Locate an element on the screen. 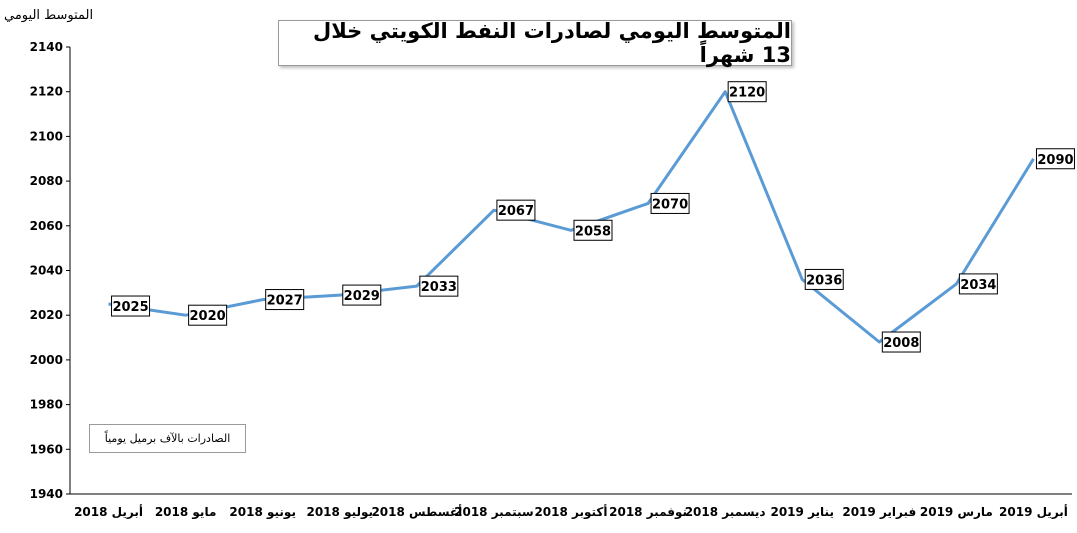  x-tick-label: يونيو 2018 is located at coordinates (262, 512).